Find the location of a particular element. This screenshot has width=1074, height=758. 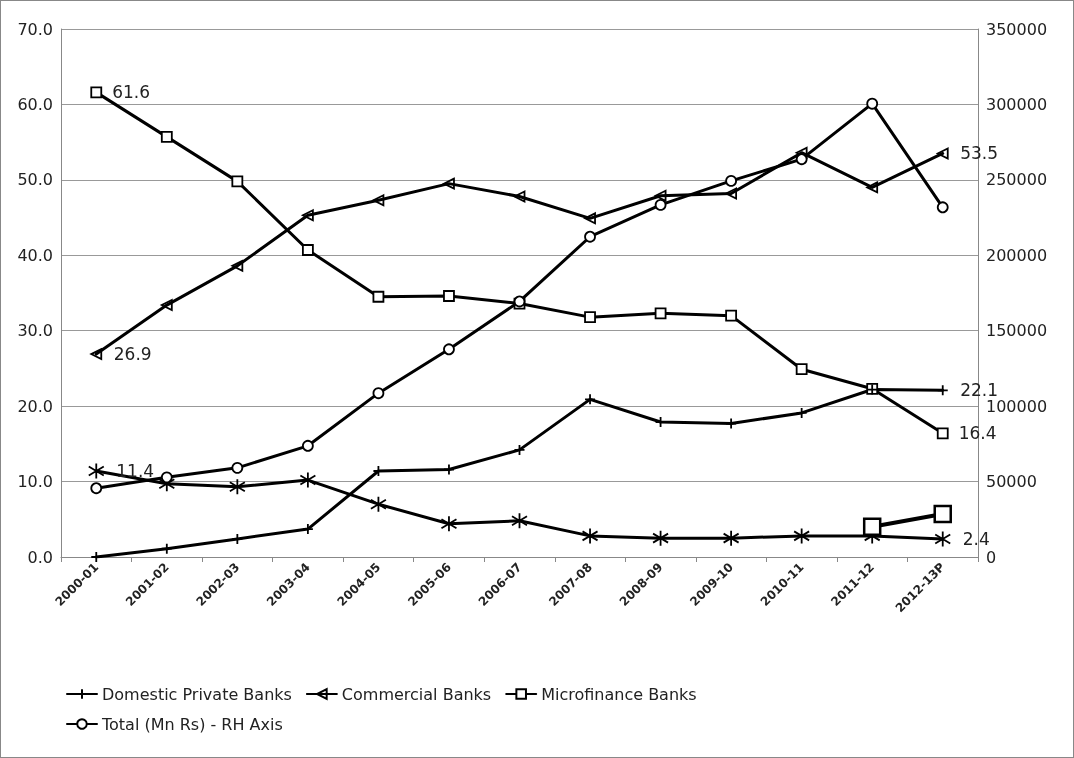

y-tick-label: 40.0 is located at coordinates (35, 255).